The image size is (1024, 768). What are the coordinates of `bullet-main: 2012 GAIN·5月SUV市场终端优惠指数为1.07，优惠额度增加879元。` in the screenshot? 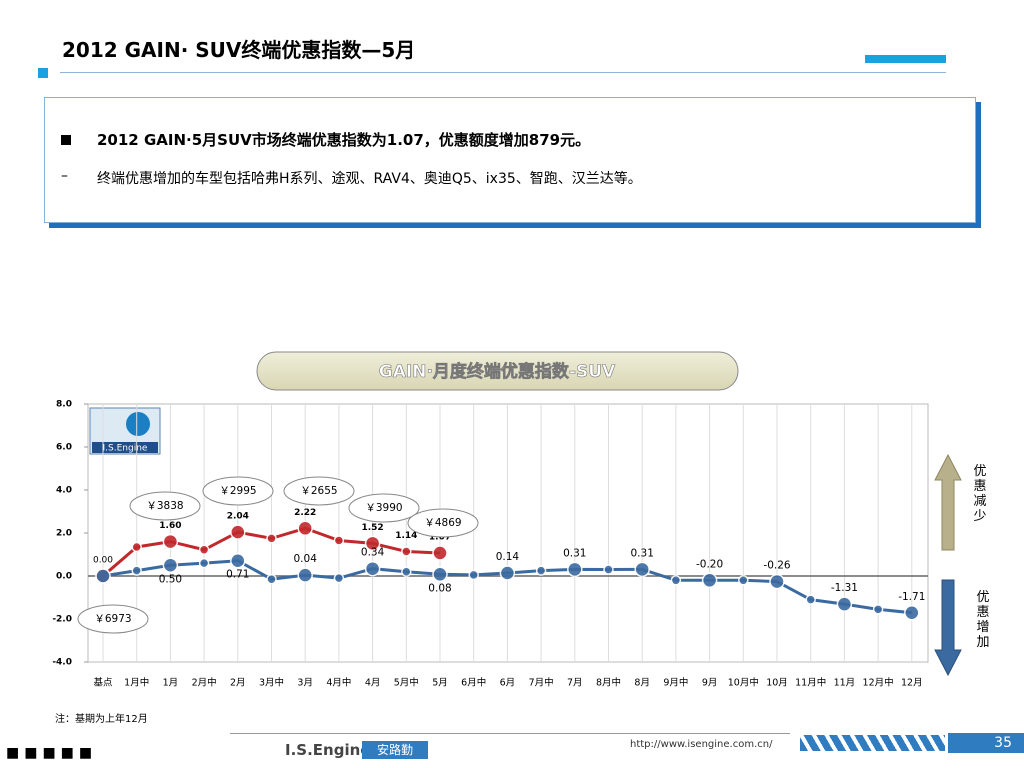 It's located at (344, 140).